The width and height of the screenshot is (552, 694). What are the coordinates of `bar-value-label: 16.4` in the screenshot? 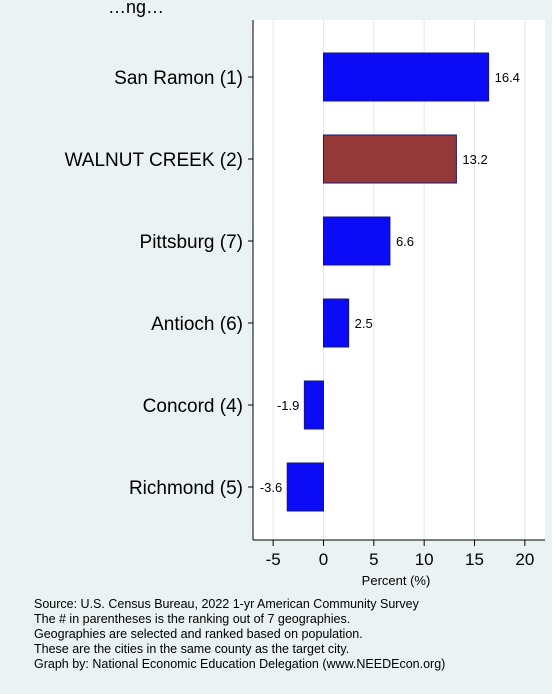 It's located at (507, 77).